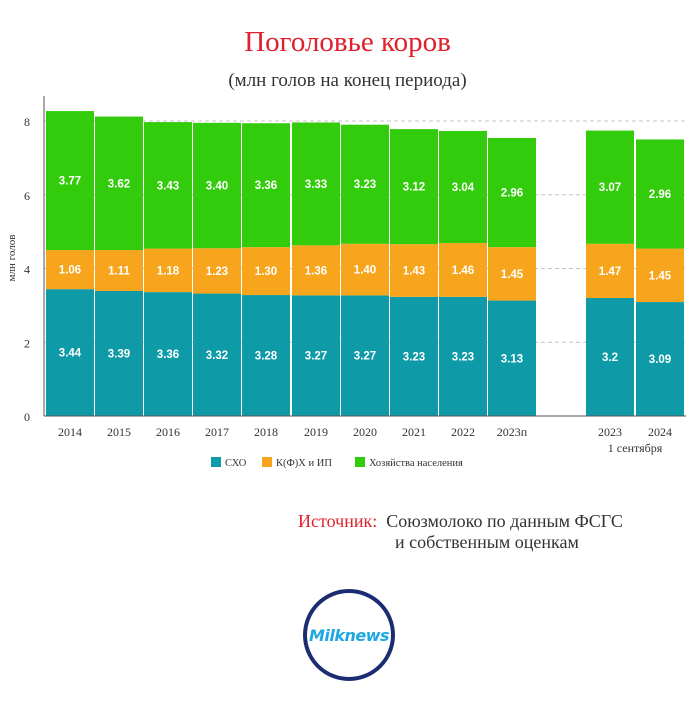 The height and width of the screenshot is (722, 695). I want to click on data-label: 3.09, so click(660, 360).